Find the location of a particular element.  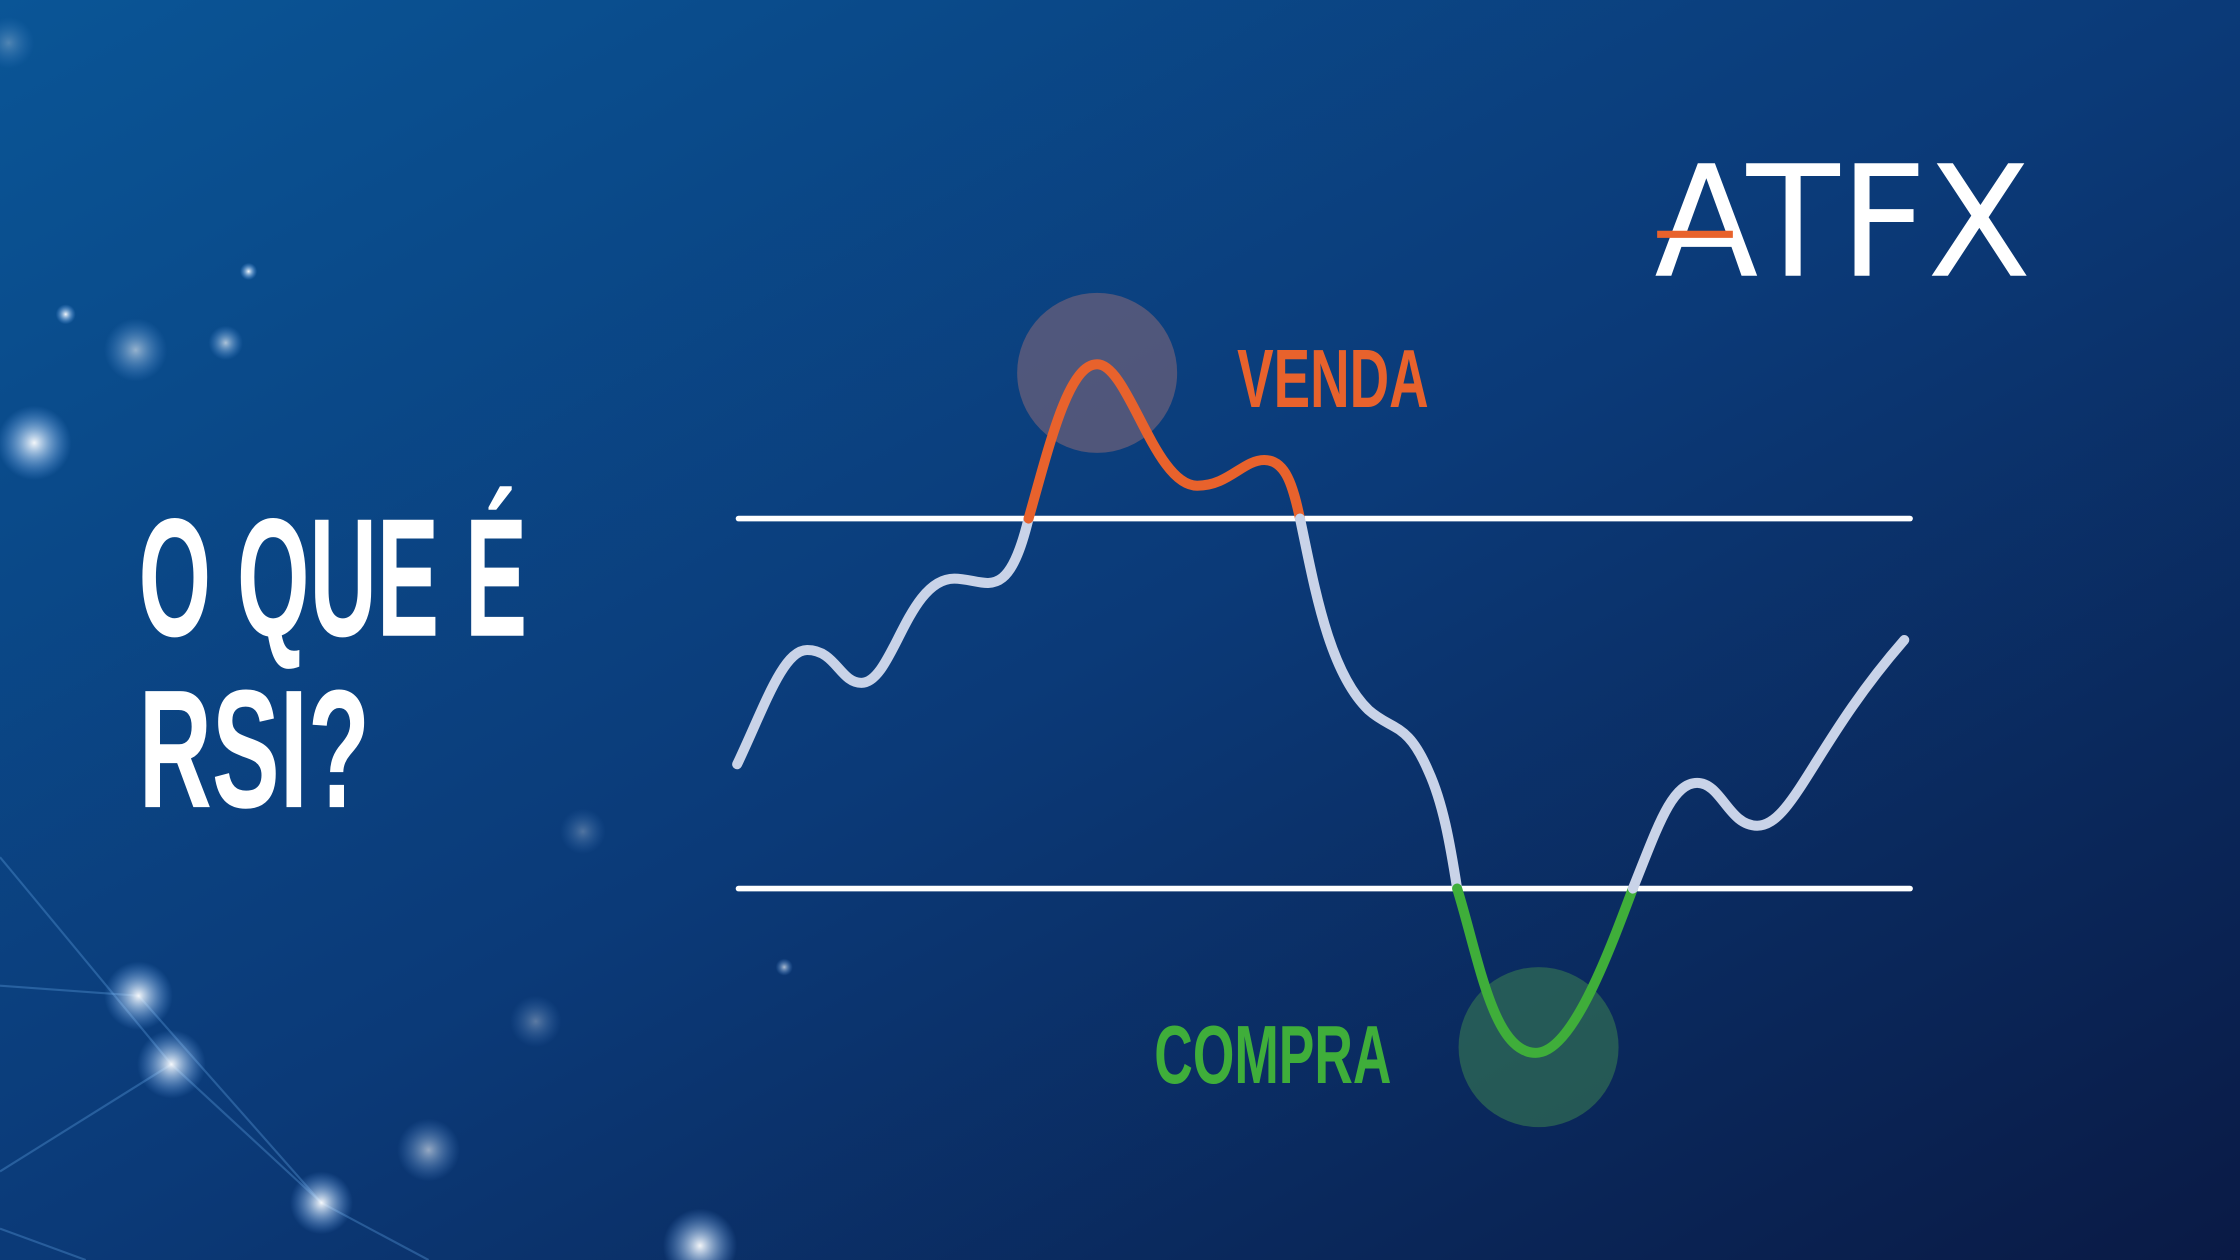

title-line: O QUE É is located at coordinates (333, 577).